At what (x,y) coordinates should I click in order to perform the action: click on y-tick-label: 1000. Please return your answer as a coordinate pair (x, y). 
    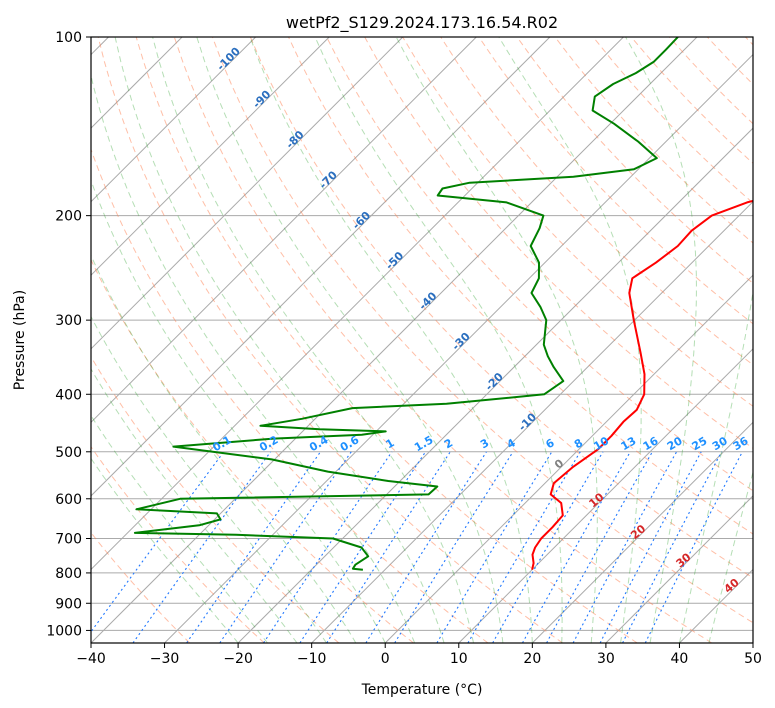
    Looking at the image, I should click on (64, 631).